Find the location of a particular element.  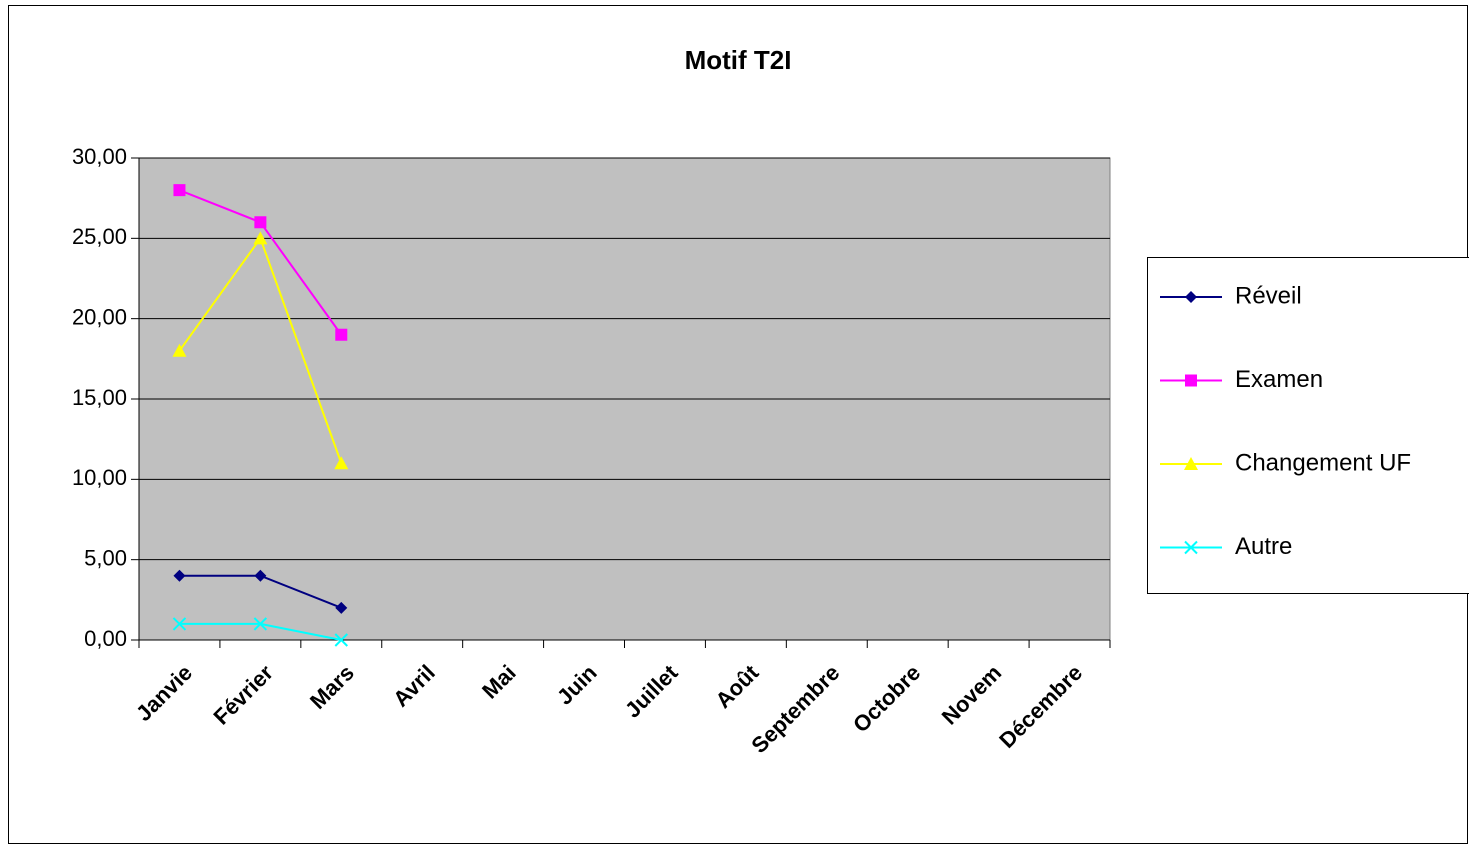

y-tick-label: 20,00 is located at coordinates (99, 316).